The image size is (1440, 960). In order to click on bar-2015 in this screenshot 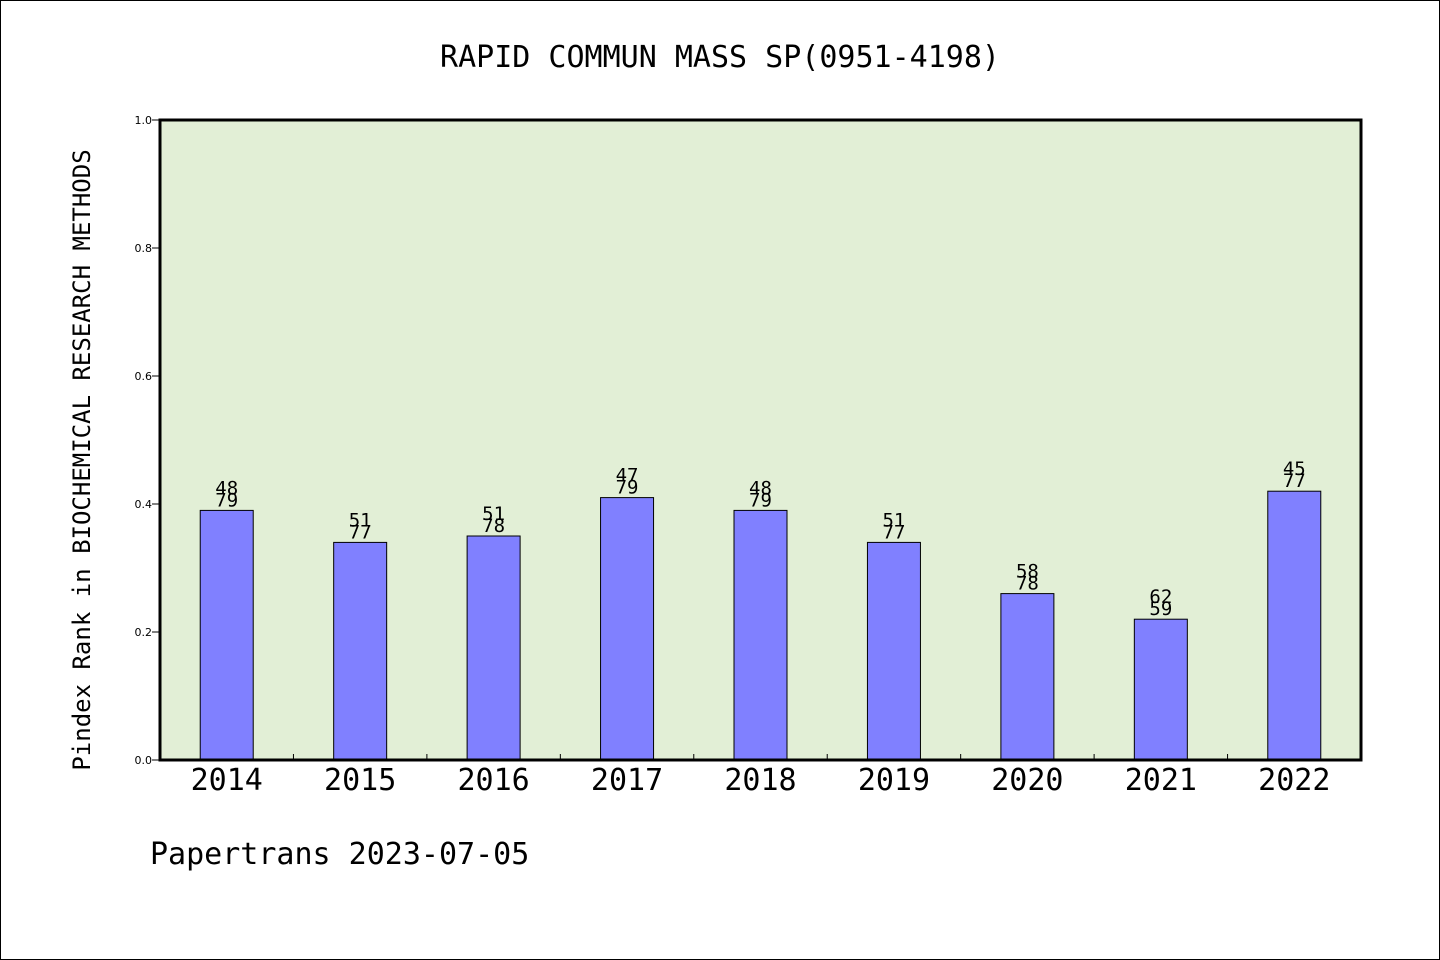, I will do `click(360, 651)`.